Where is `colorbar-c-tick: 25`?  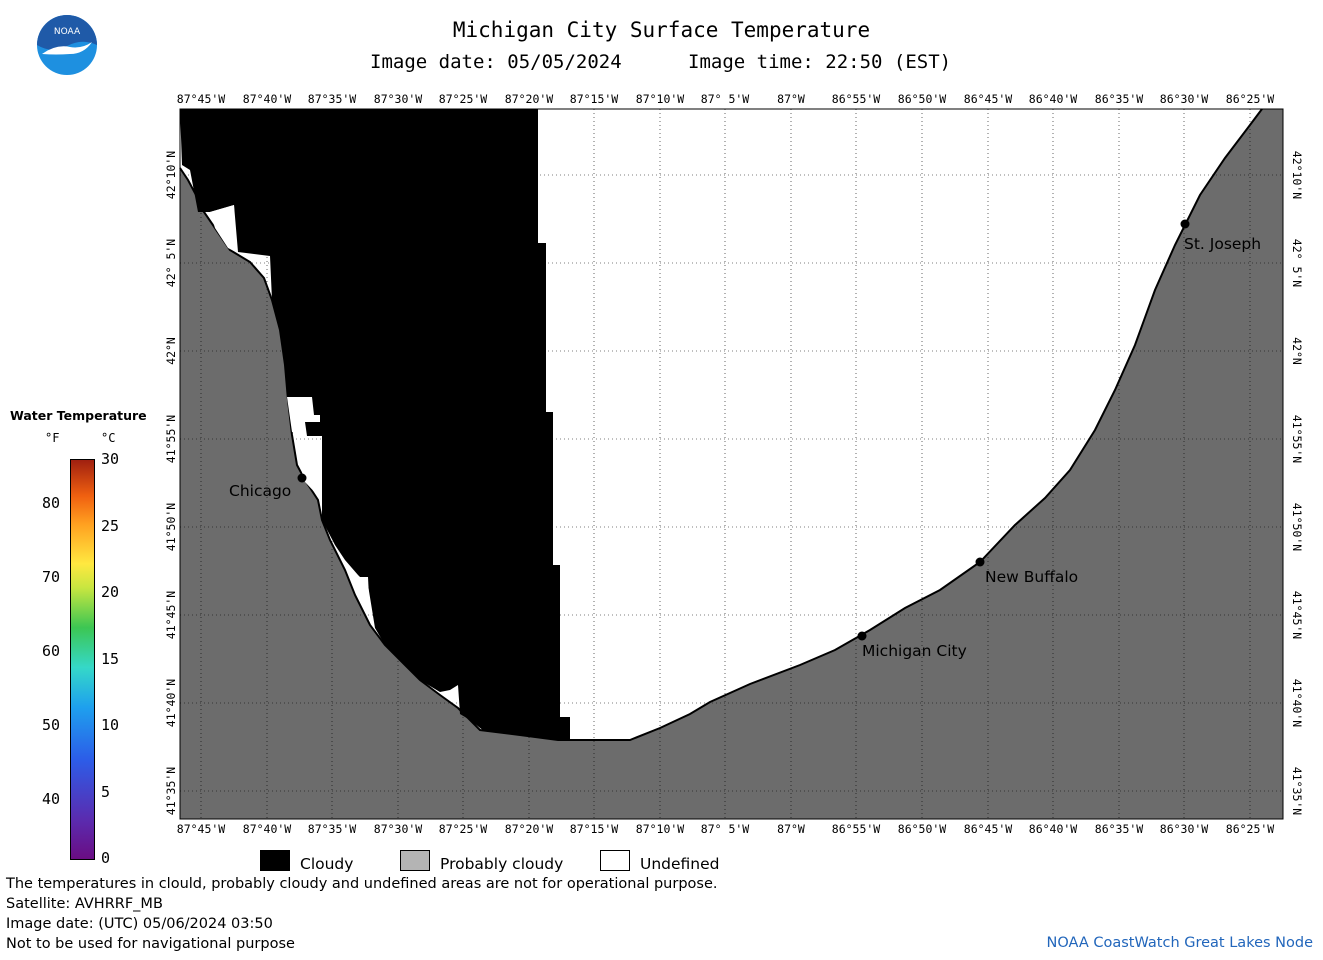
colorbar-c-tick: 25 is located at coordinates (110, 525).